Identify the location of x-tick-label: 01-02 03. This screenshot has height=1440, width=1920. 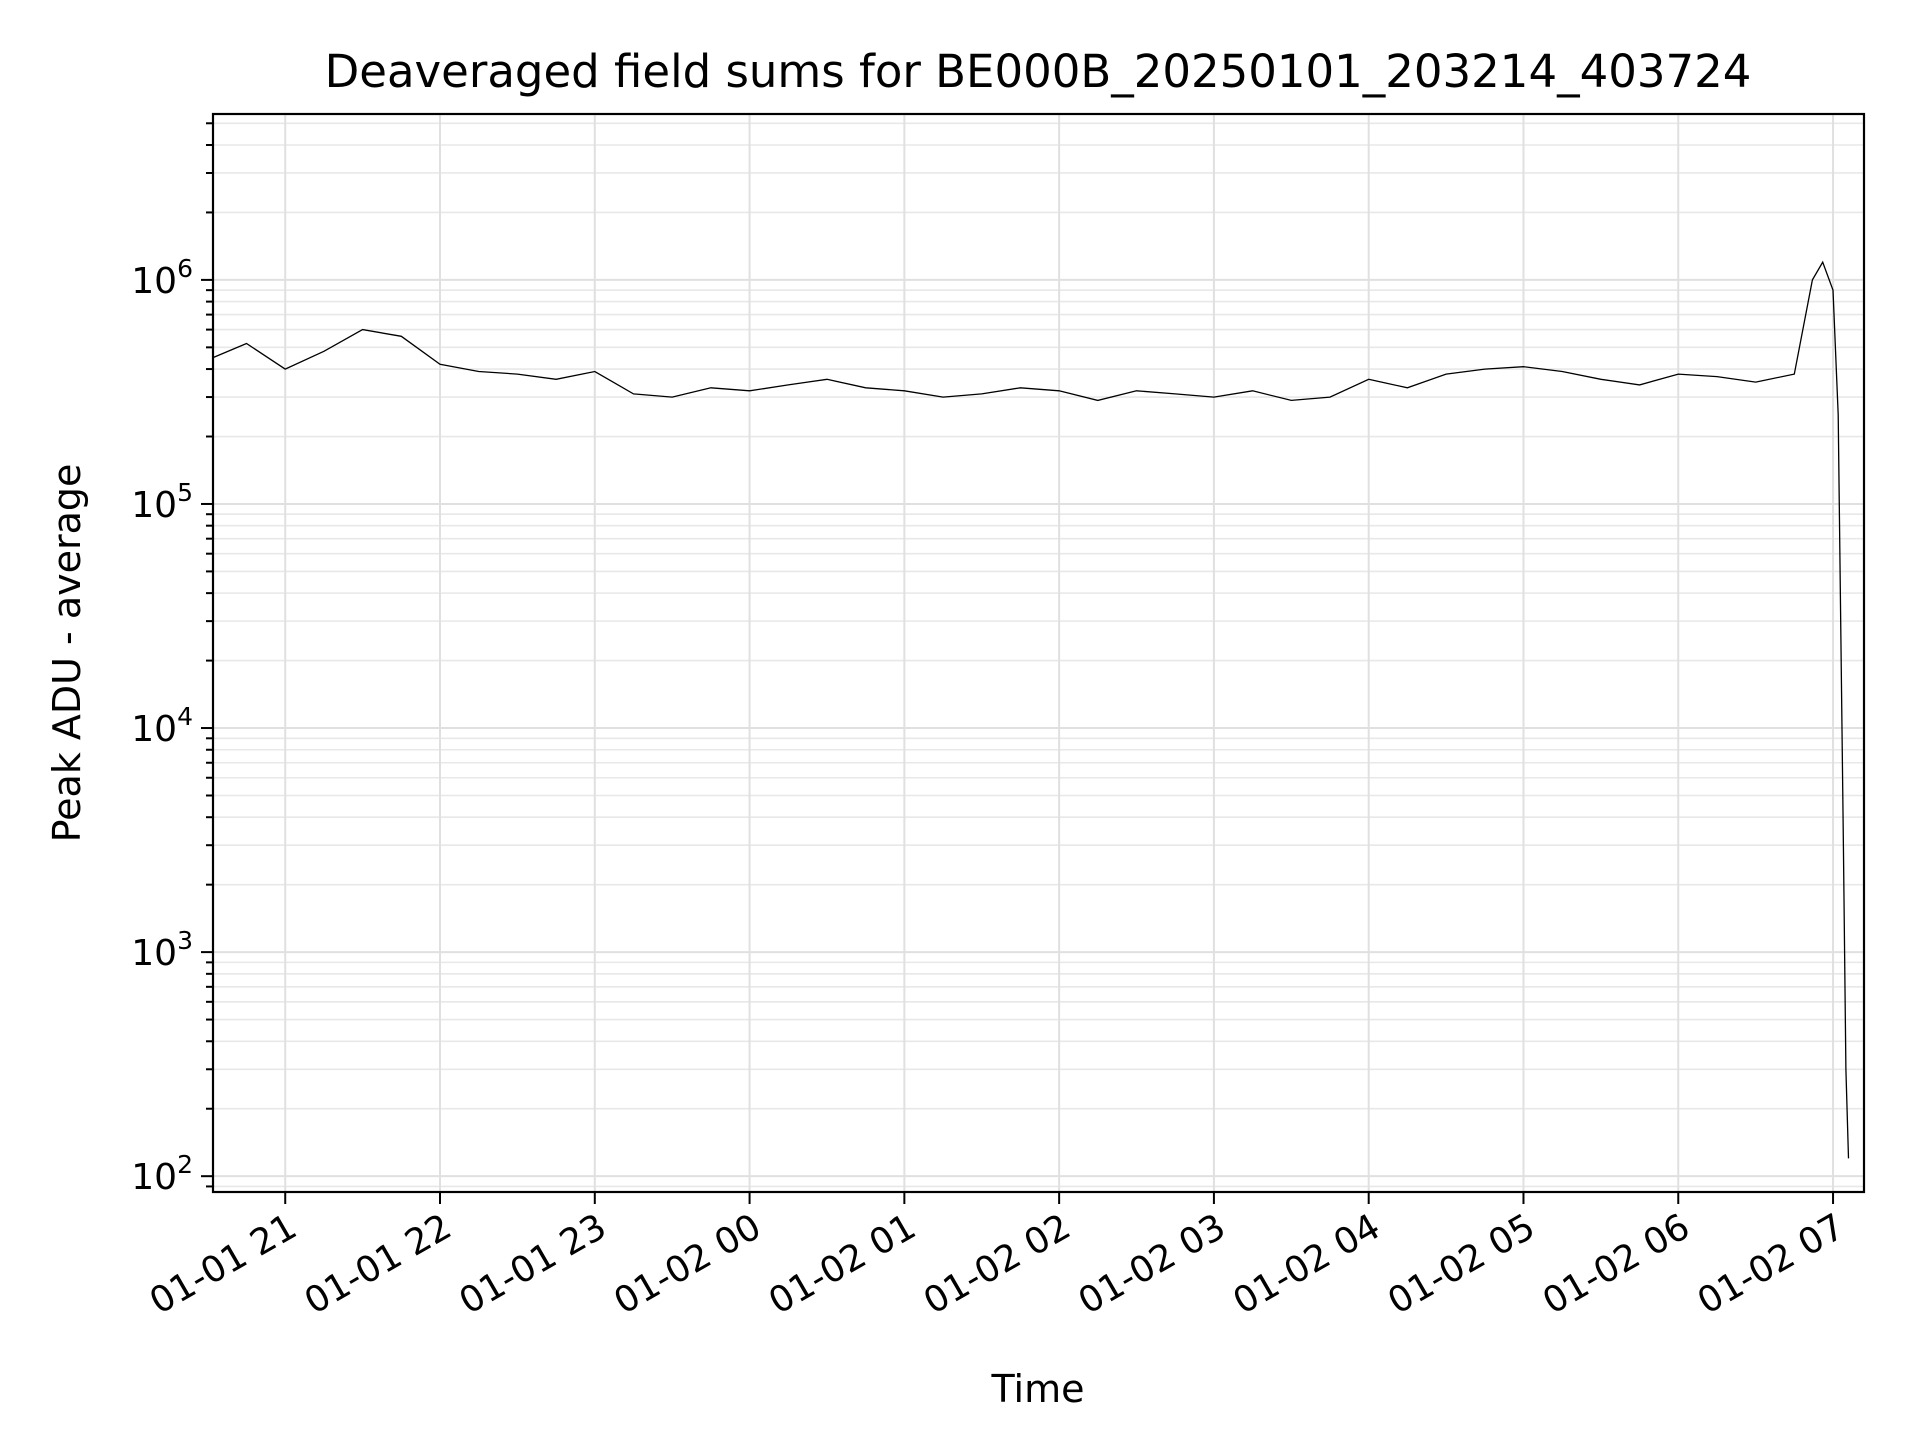
(1152, 1264).